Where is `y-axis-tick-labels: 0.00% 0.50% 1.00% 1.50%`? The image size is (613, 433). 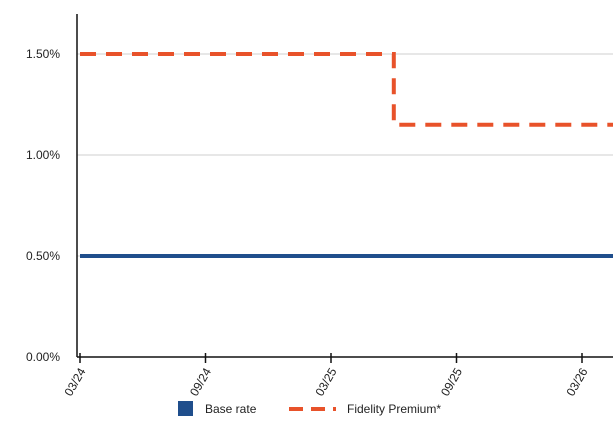
y-axis-tick-labels: 0.00% 0.50% 1.00% 1.50% is located at coordinates (43, 205).